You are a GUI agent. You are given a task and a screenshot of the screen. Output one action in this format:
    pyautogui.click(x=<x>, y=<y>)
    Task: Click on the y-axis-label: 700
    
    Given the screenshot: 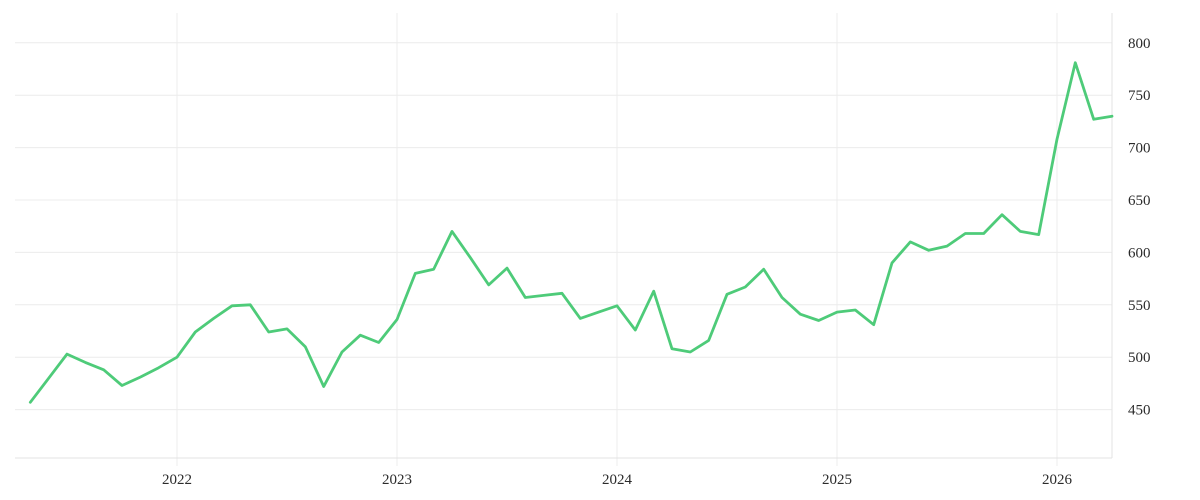 What is the action you would take?
    pyautogui.click(x=1139, y=149)
    